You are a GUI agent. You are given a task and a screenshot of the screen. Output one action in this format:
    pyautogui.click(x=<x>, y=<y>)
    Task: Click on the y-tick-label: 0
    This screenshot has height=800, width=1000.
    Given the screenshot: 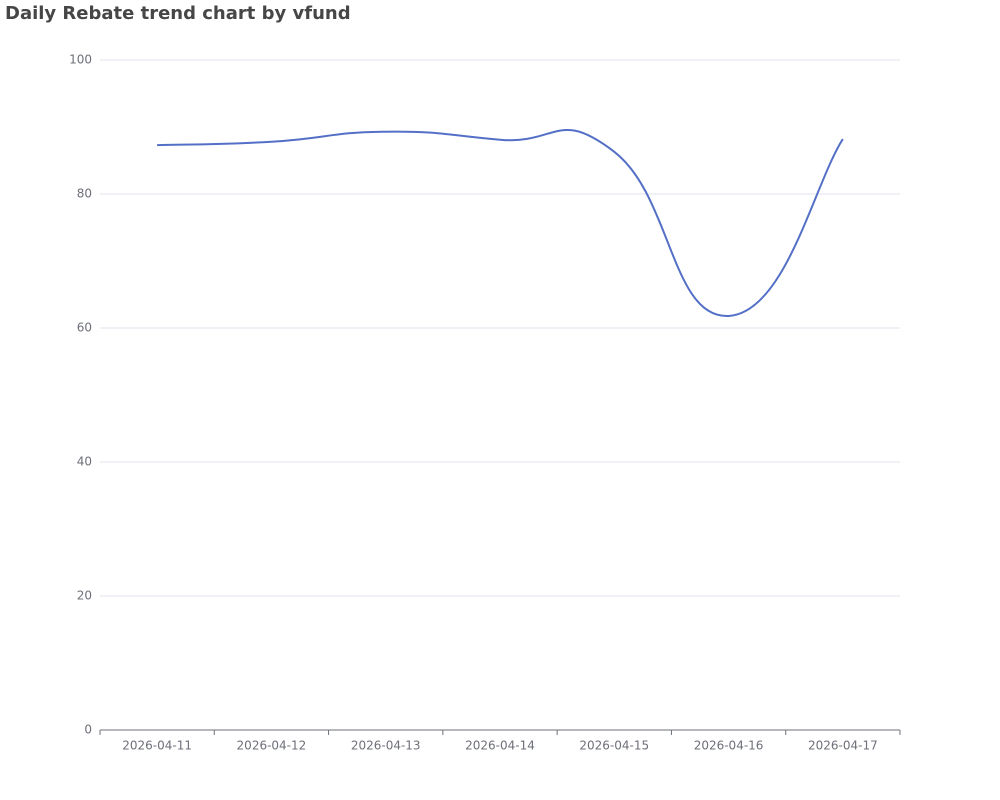 What is the action you would take?
    pyautogui.click(x=88, y=730)
    